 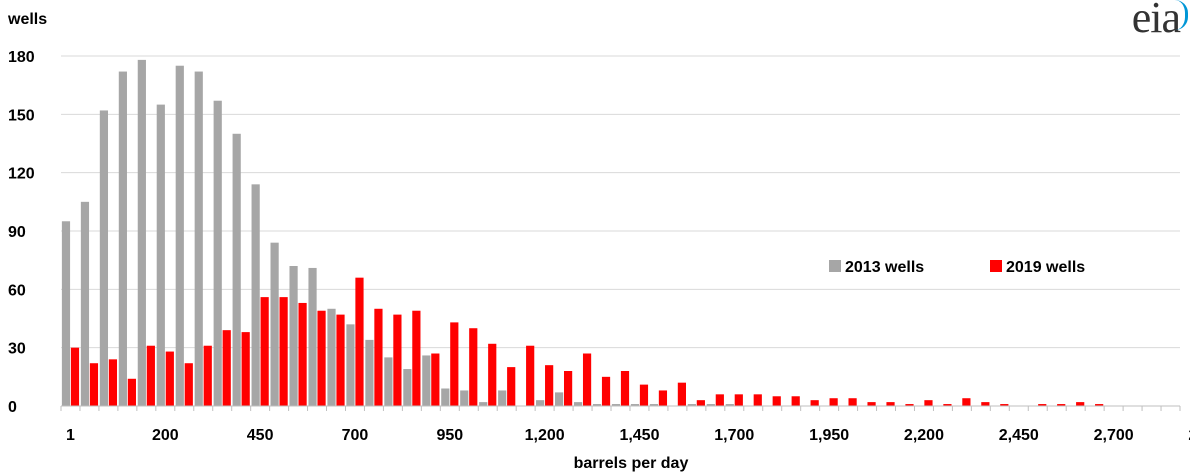 I want to click on x-tick-label: 1,950, so click(x=829, y=435).